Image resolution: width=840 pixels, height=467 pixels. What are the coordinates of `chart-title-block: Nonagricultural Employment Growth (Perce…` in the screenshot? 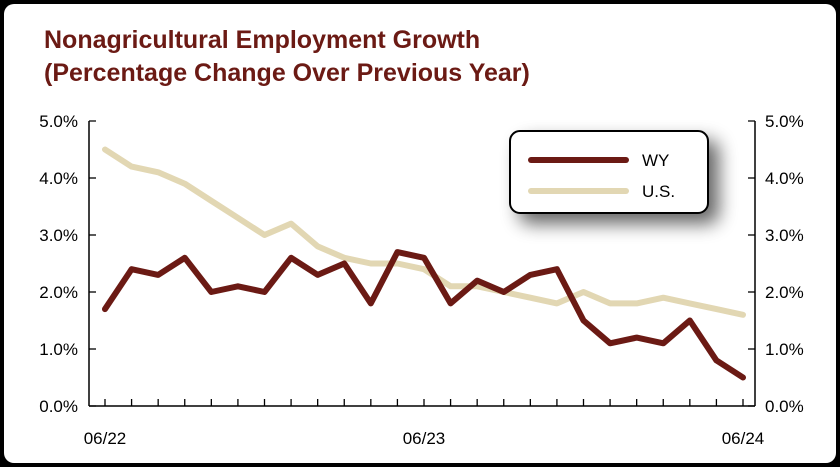 It's located at (287, 57).